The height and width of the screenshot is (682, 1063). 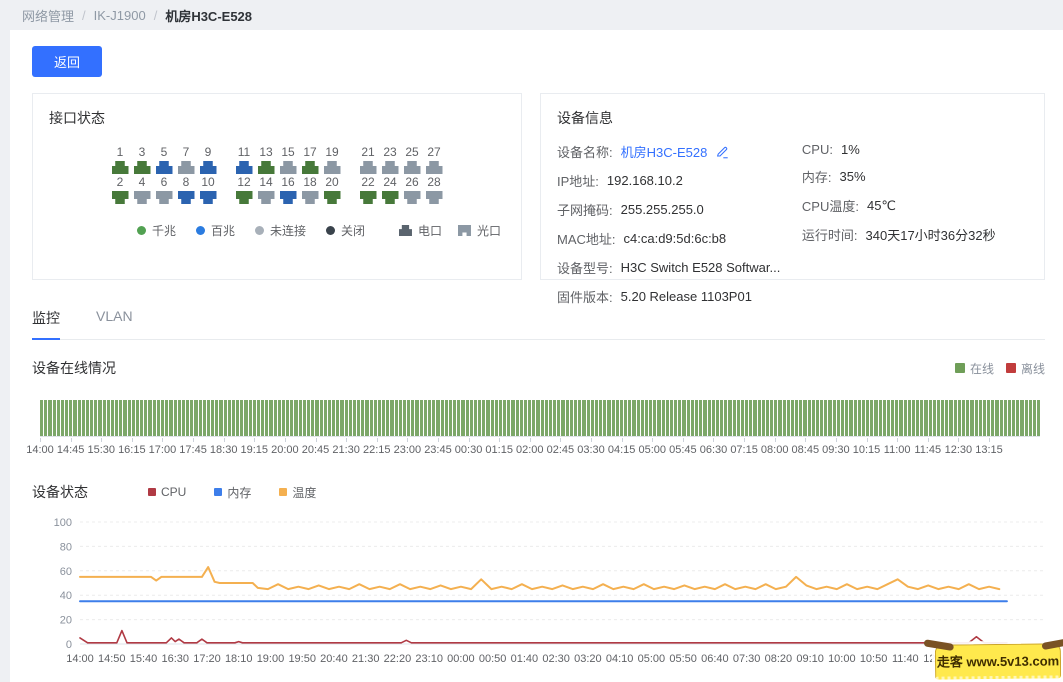 I want to click on port-number: 8, so click(x=186, y=182).